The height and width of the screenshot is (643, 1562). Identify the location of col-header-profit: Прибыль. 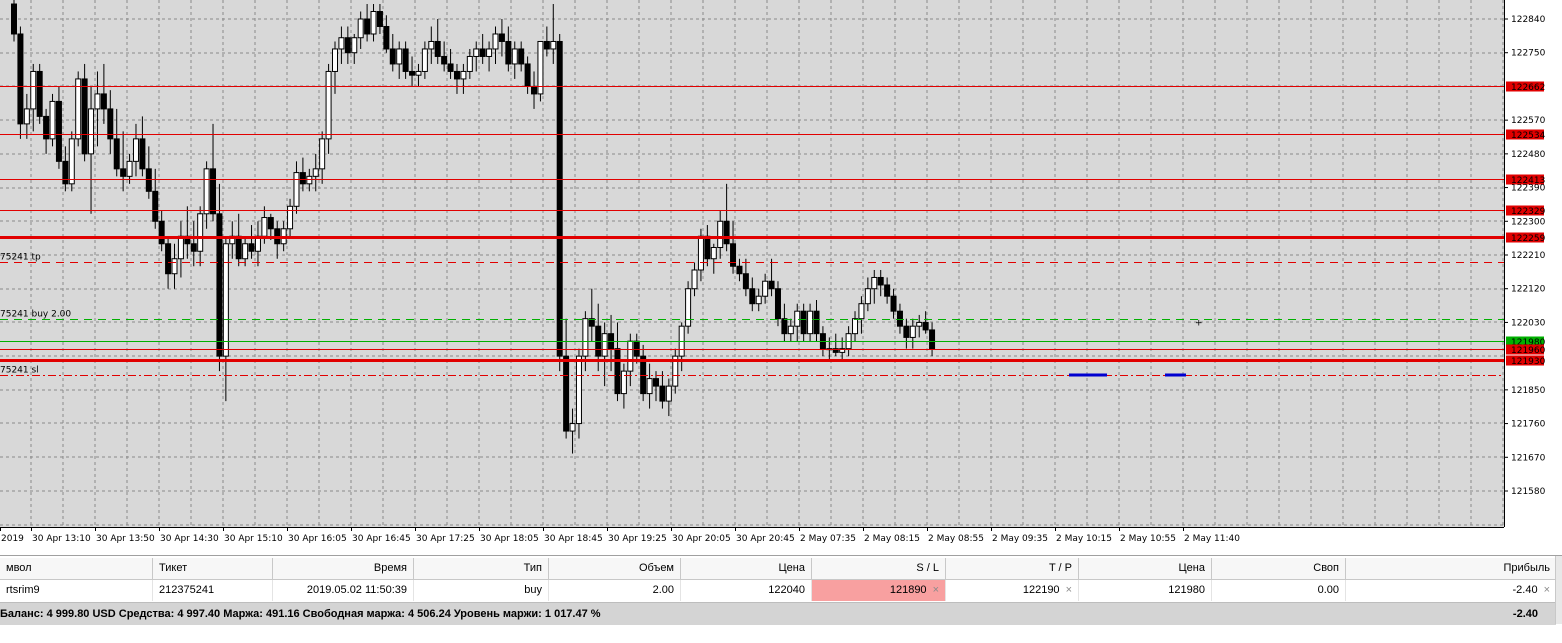
(1451, 568).